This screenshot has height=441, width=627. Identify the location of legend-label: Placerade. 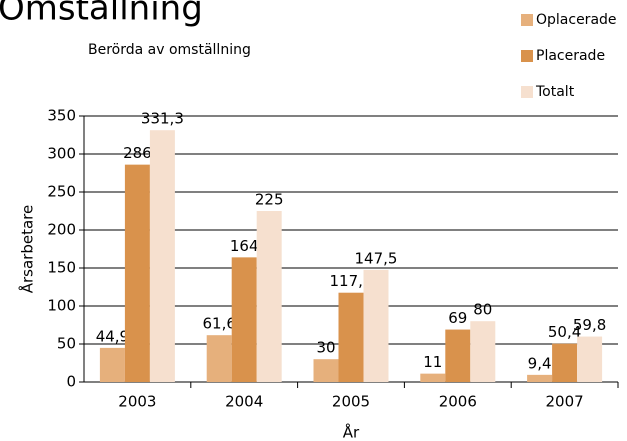
(570, 56).